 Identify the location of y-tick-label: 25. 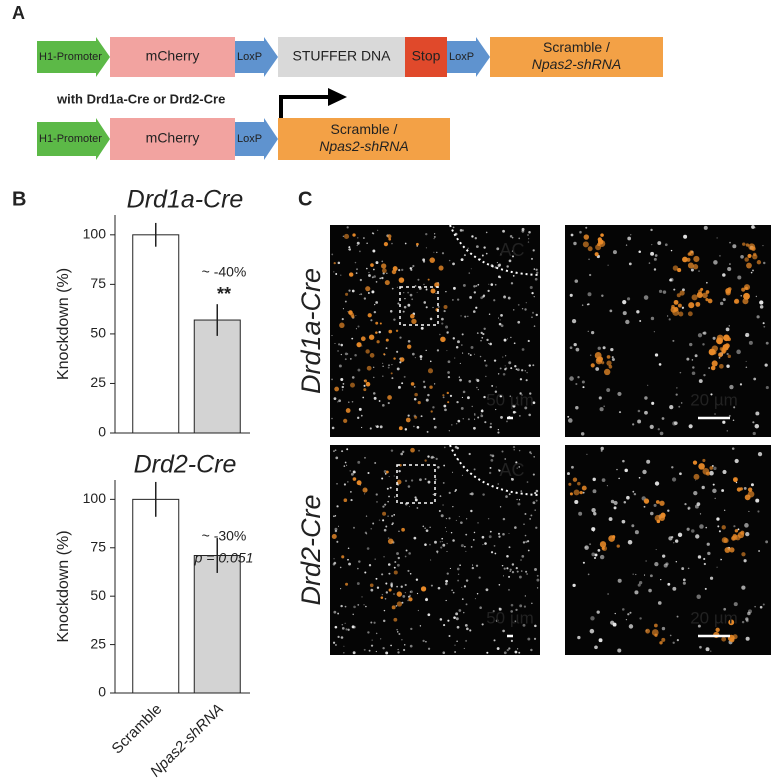
(98, 382).